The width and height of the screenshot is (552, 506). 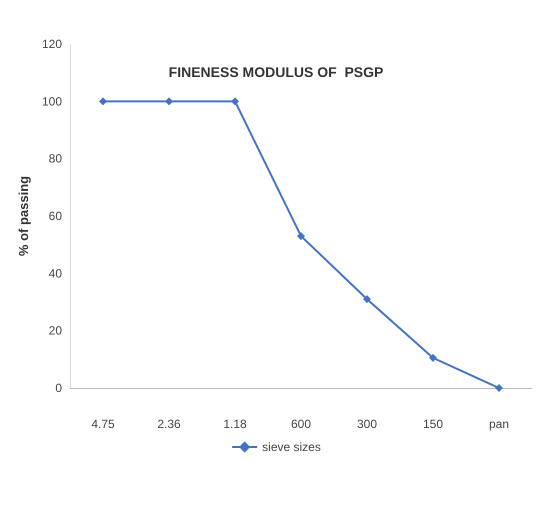 What do you see at coordinates (367, 424) in the screenshot?
I see `x-tick-label: 300` at bounding box center [367, 424].